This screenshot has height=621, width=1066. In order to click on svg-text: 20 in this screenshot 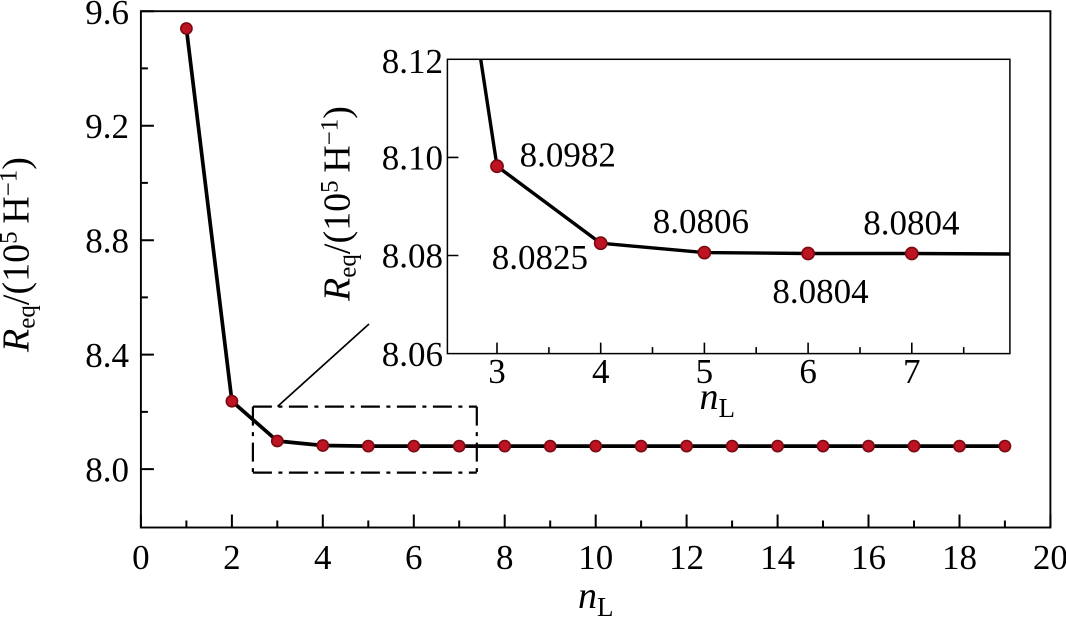, I will do `click(1049, 557)`.